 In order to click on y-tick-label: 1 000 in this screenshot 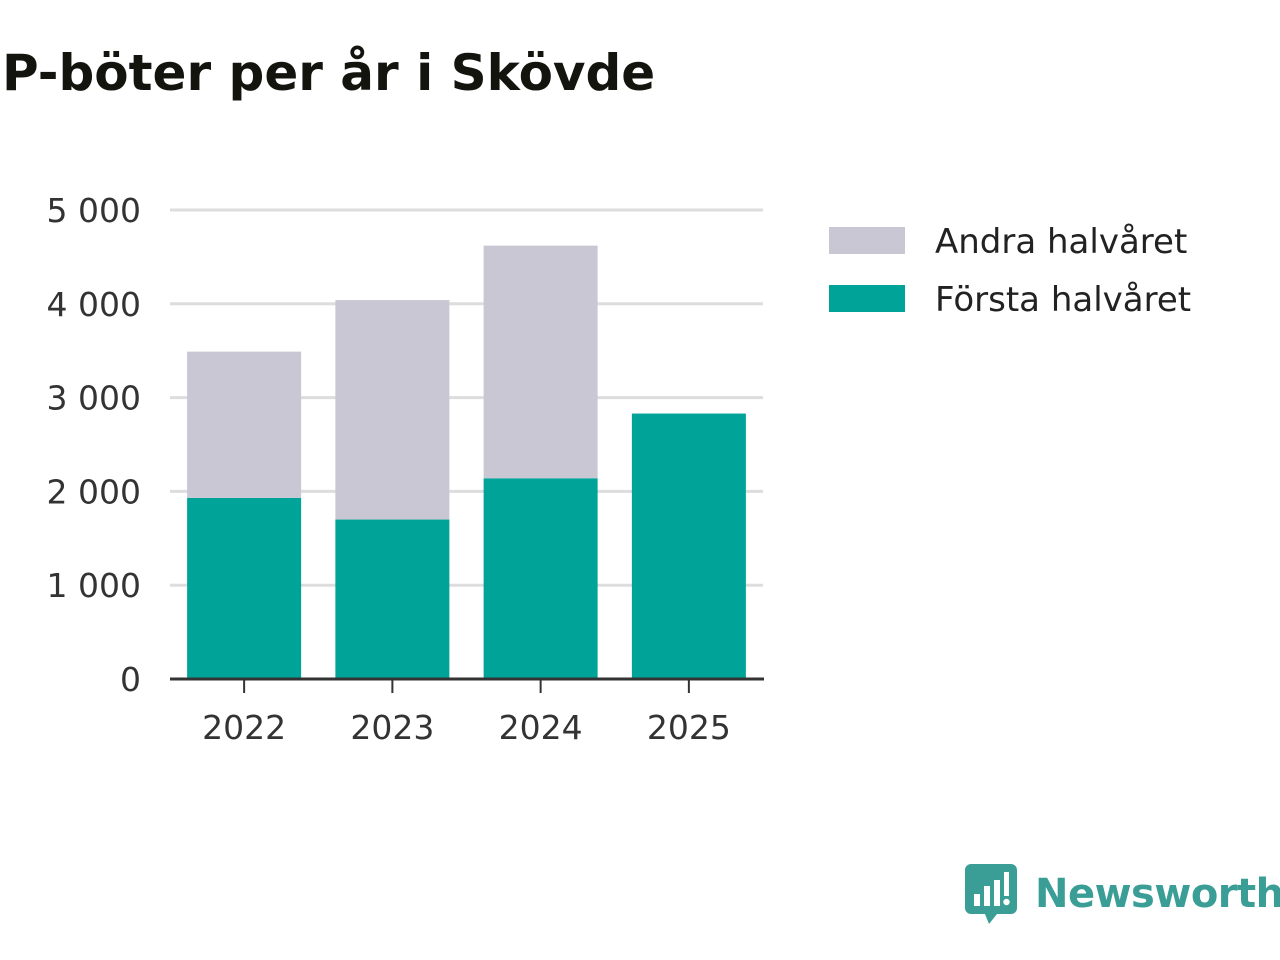, I will do `click(94, 585)`.